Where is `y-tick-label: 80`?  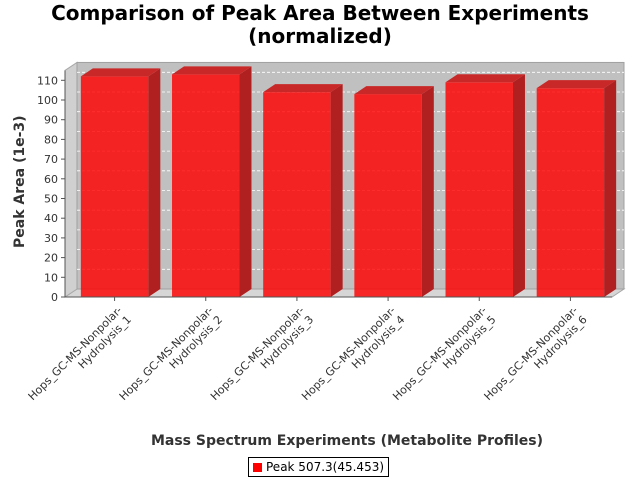 y-tick-label: 80 is located at coordinates (51, 139).